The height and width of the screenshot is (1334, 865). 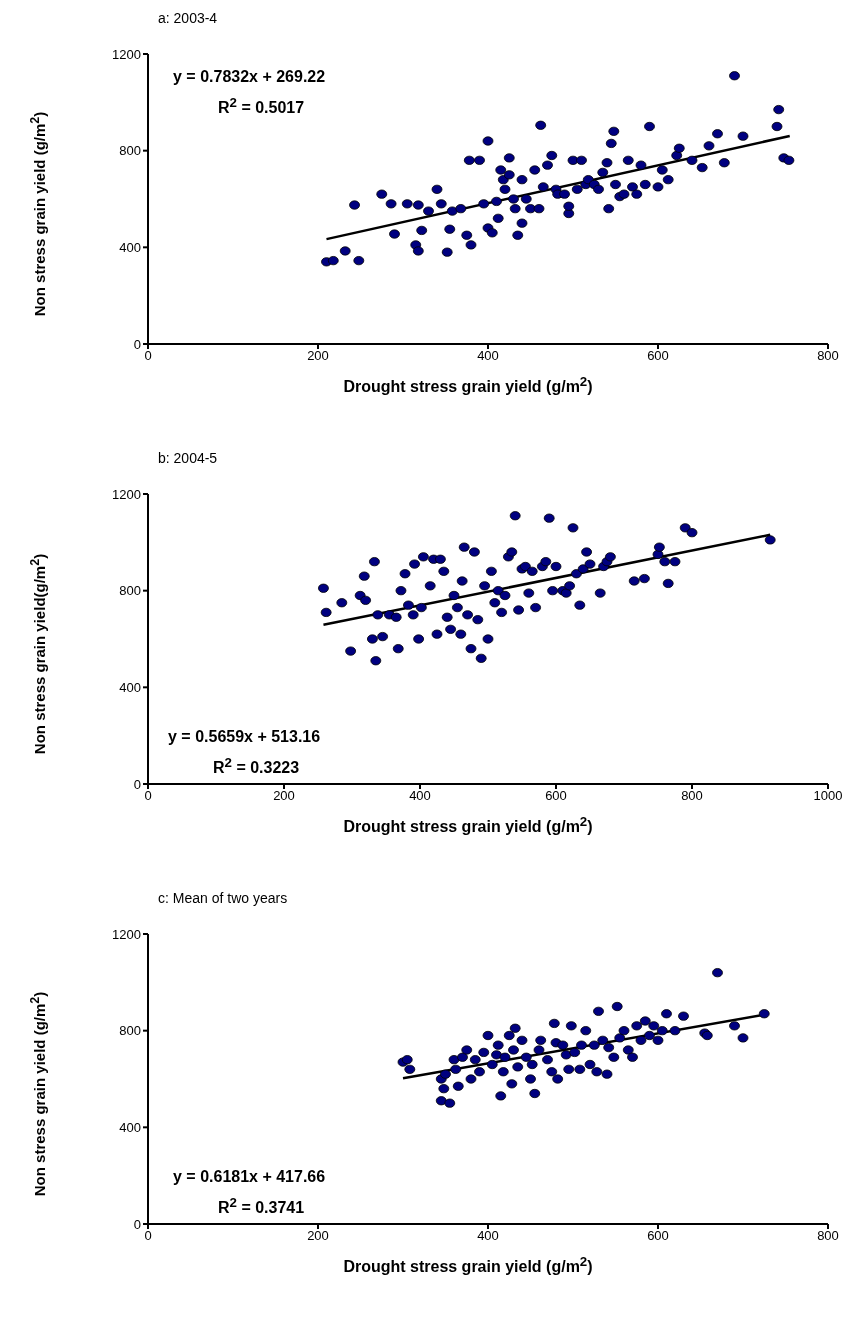 I want to click on annotation: R$^{2}$ = 0.5017, so click(x=261, y=106).